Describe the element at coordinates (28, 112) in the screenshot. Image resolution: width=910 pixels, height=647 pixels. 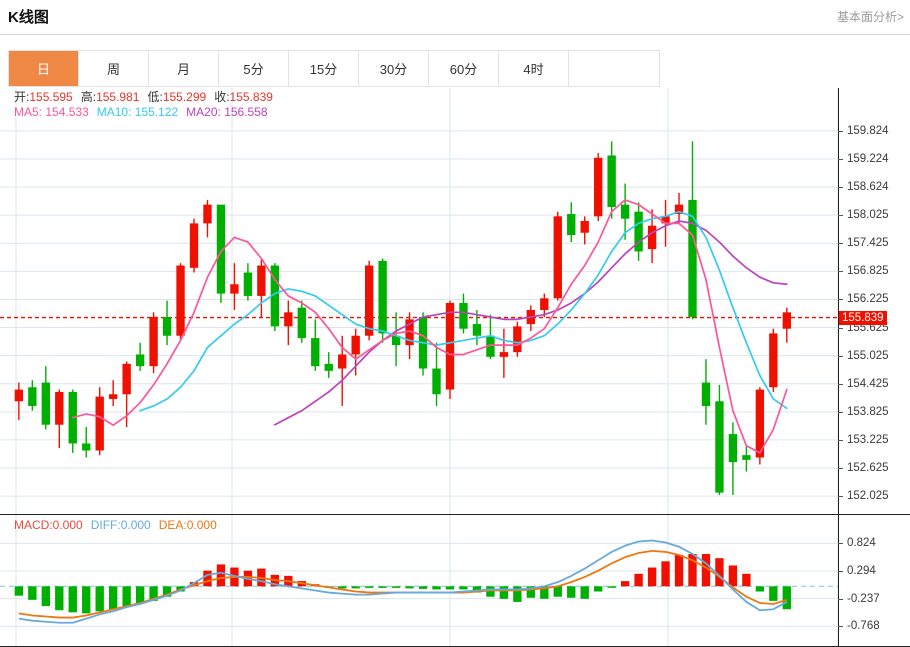
I see `ma5-label: MA5:` at that location.